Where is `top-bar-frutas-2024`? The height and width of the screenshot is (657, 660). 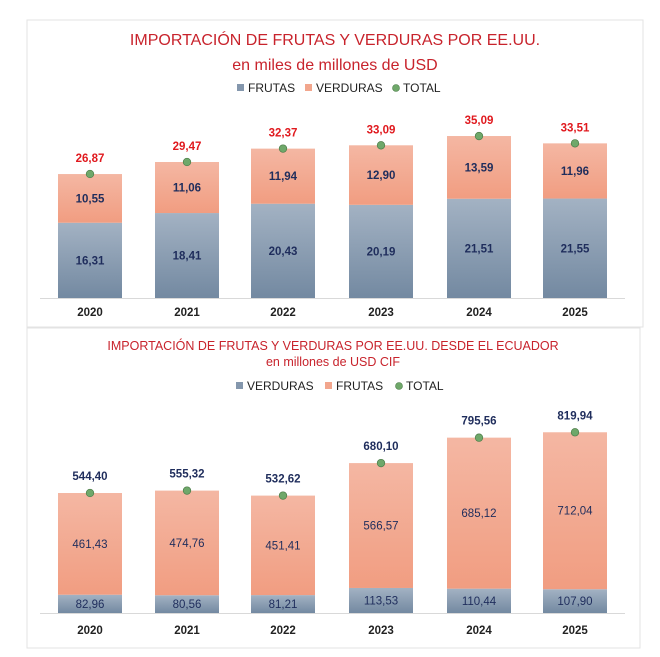
top-bar-frutas-2024 is located at coordinates (479, 248).